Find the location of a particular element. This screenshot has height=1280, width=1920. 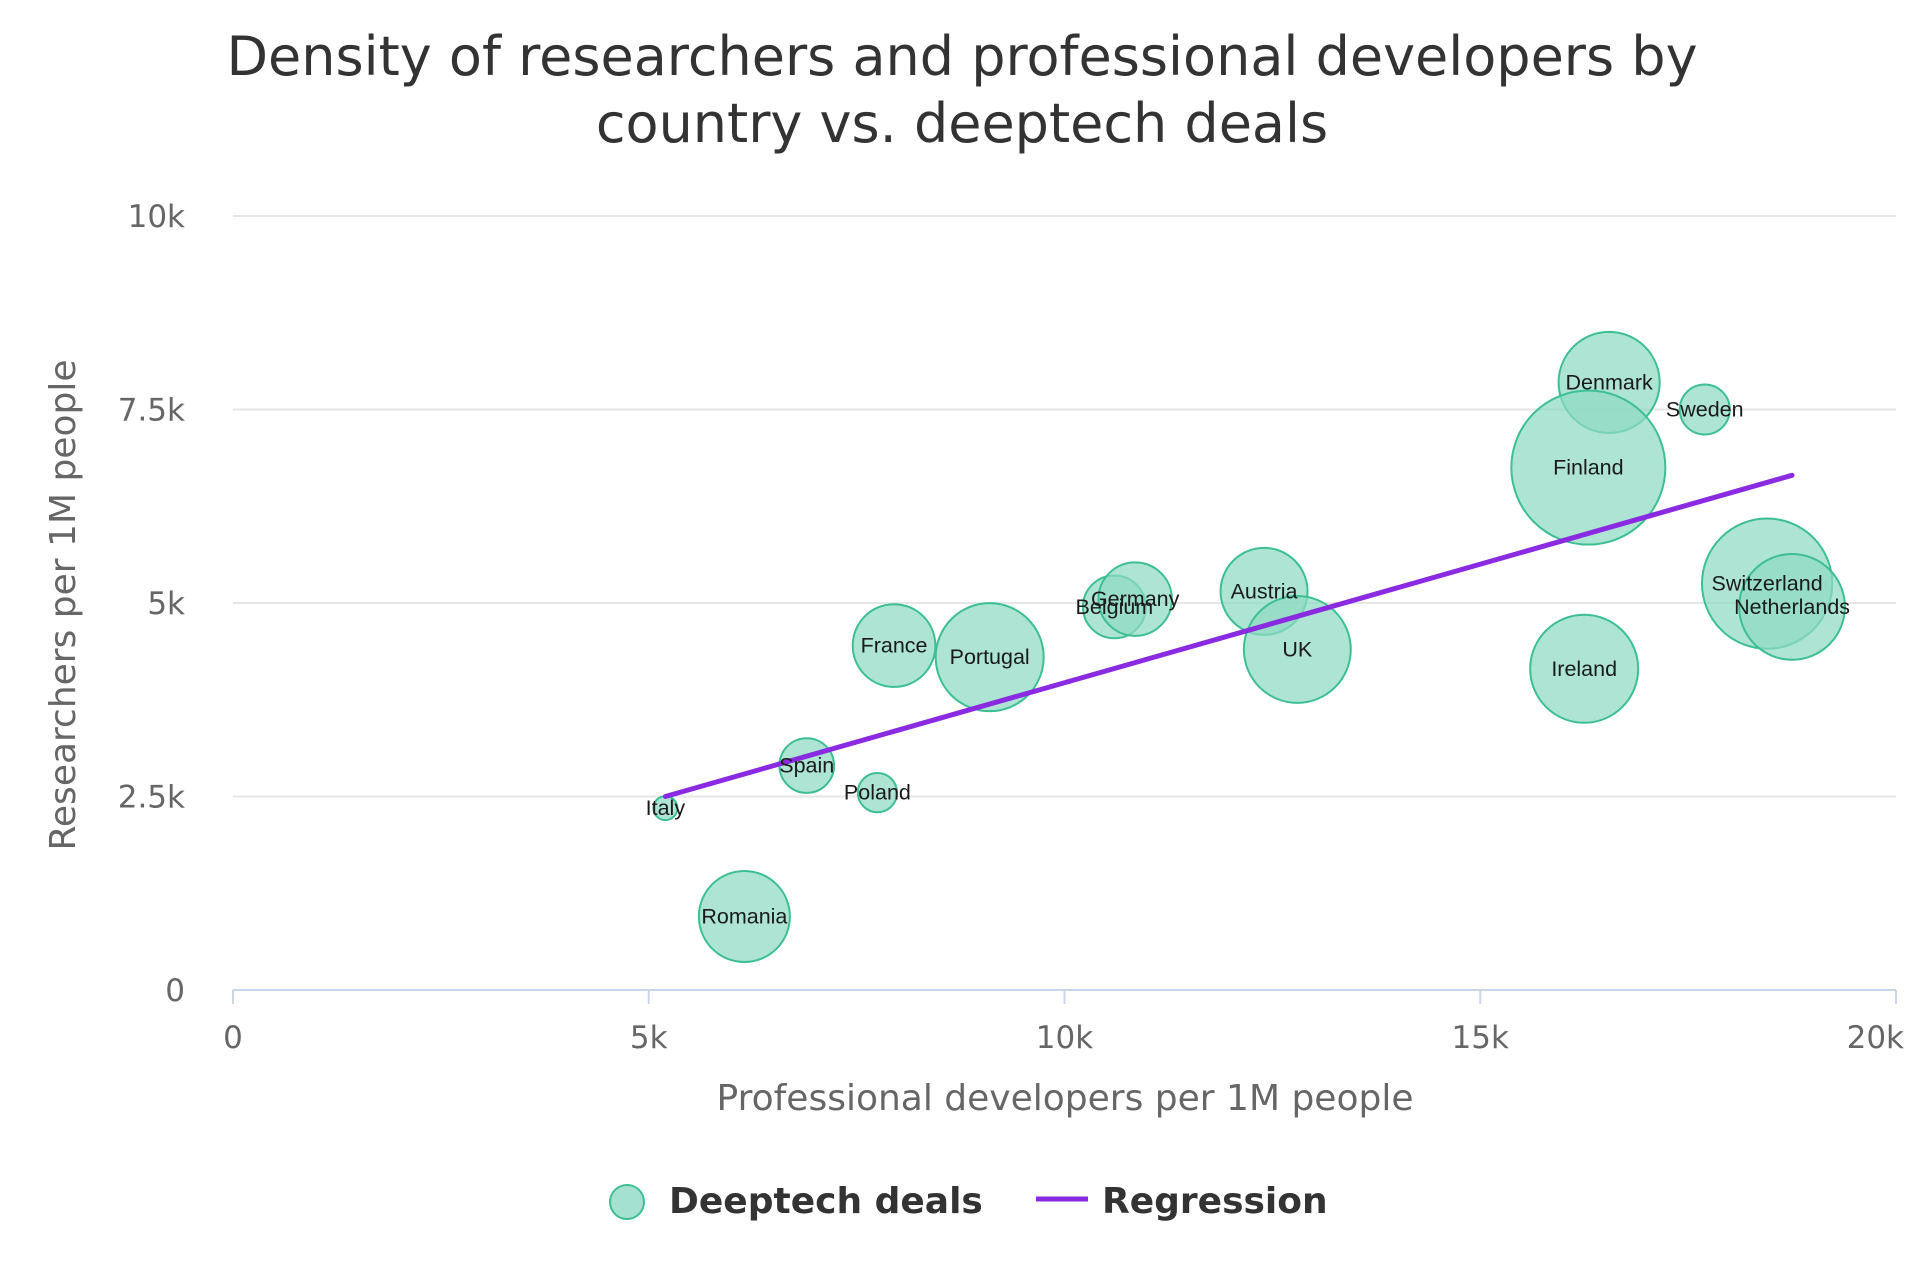

bubble-label-sweden: Sweden is located at coordinates (1705, 410).